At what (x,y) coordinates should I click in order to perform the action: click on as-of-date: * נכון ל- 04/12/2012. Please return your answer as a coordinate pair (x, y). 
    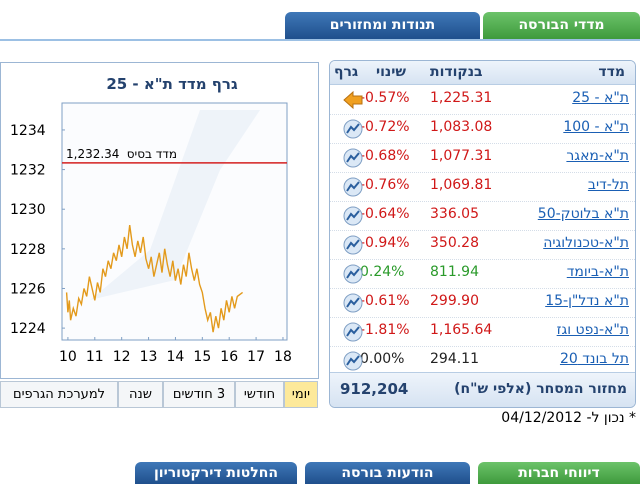
    Looking at the image, I should click on (568, 418).